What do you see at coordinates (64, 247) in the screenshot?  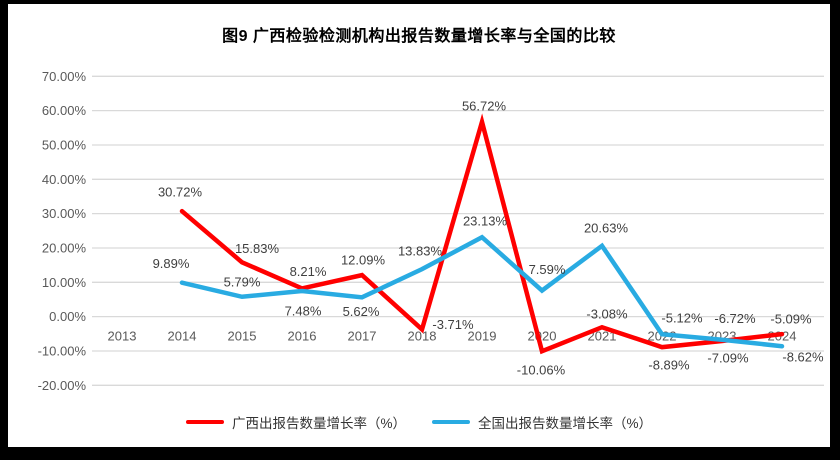 I see `y-axis-label: 20.00%` at bounding box center [64, 247].